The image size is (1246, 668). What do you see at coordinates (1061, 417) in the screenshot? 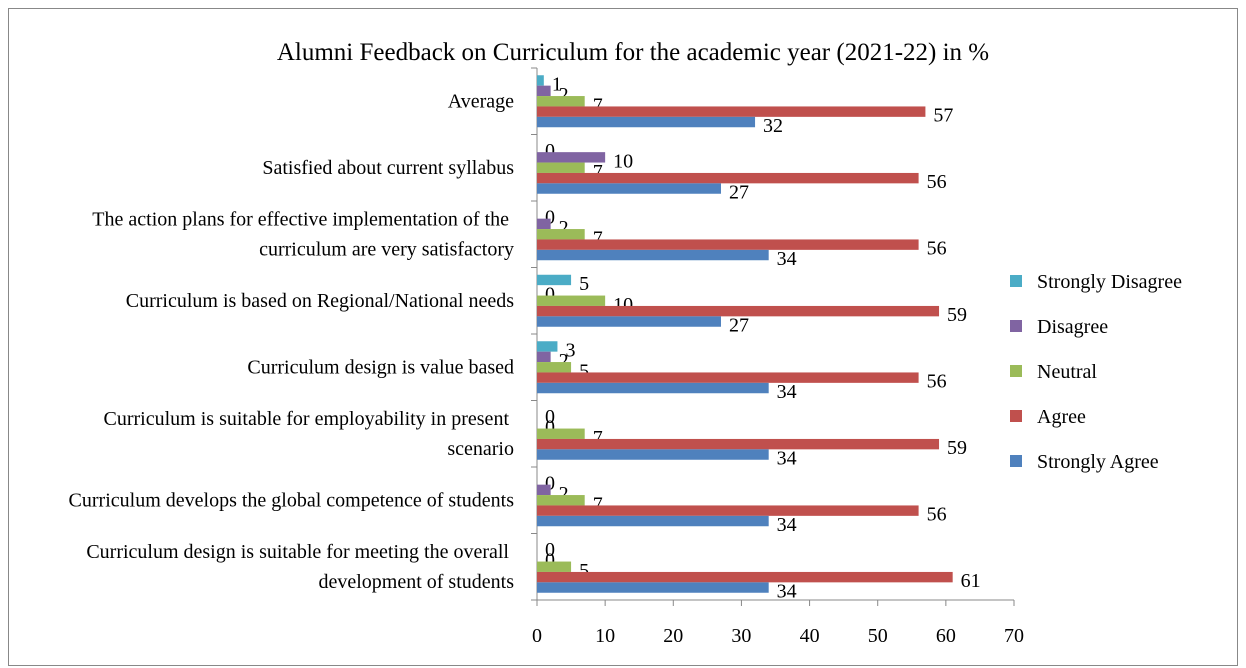
I see `legend-label: Agree` at bounding box center [1061, 417].